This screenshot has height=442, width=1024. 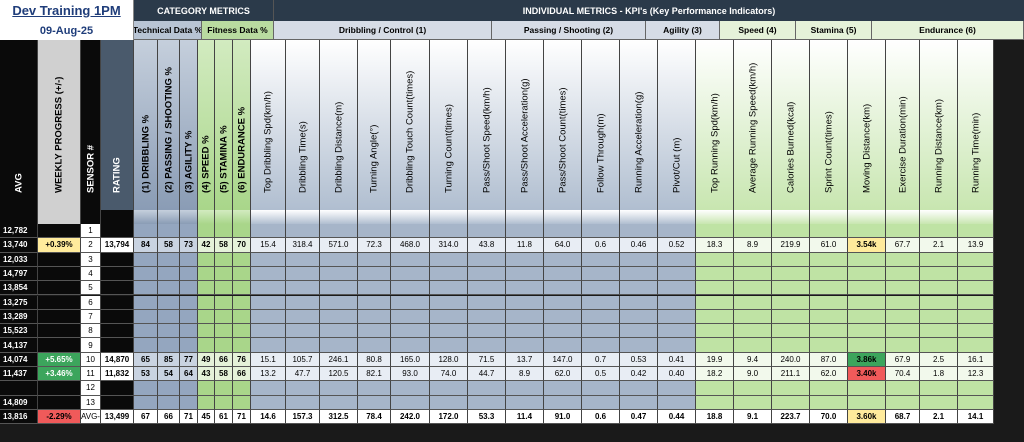 What do you see at coordinates (338, 147) in the screenshot?
I see `col-header-label: Dribbling Distance(m)` at bounding box center [338, 147].